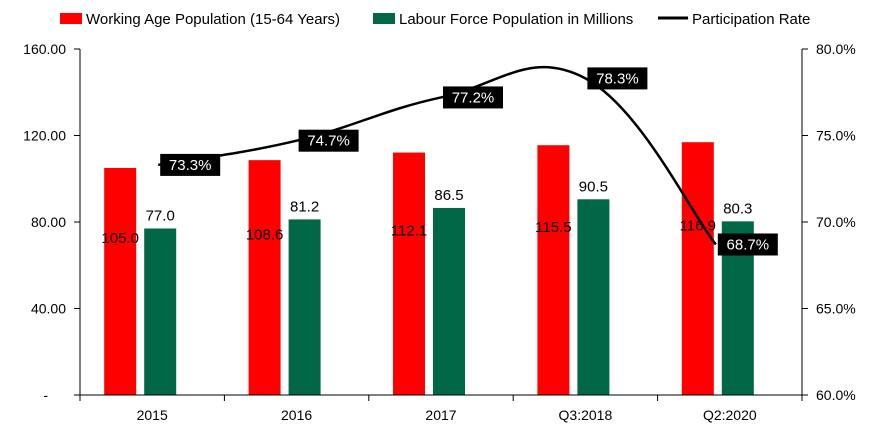 The image size is (871, 432). I want to click on rate-label-4: 68.7%, so click(748, 244).